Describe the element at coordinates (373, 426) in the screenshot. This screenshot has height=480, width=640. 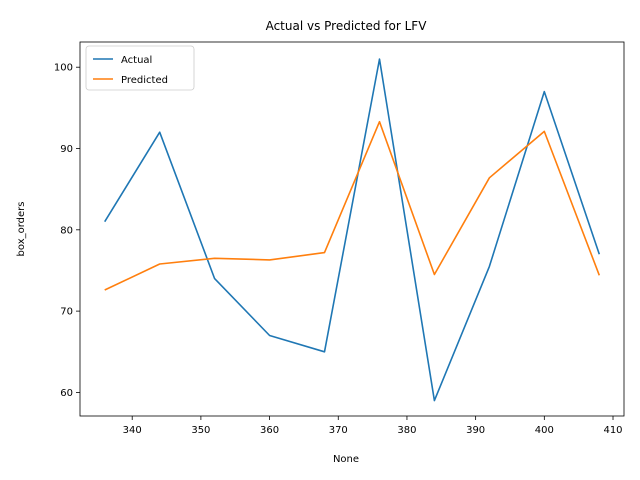
I see `x-axis-ticks: 340 350 360 370 380 390 400 410` at that location.